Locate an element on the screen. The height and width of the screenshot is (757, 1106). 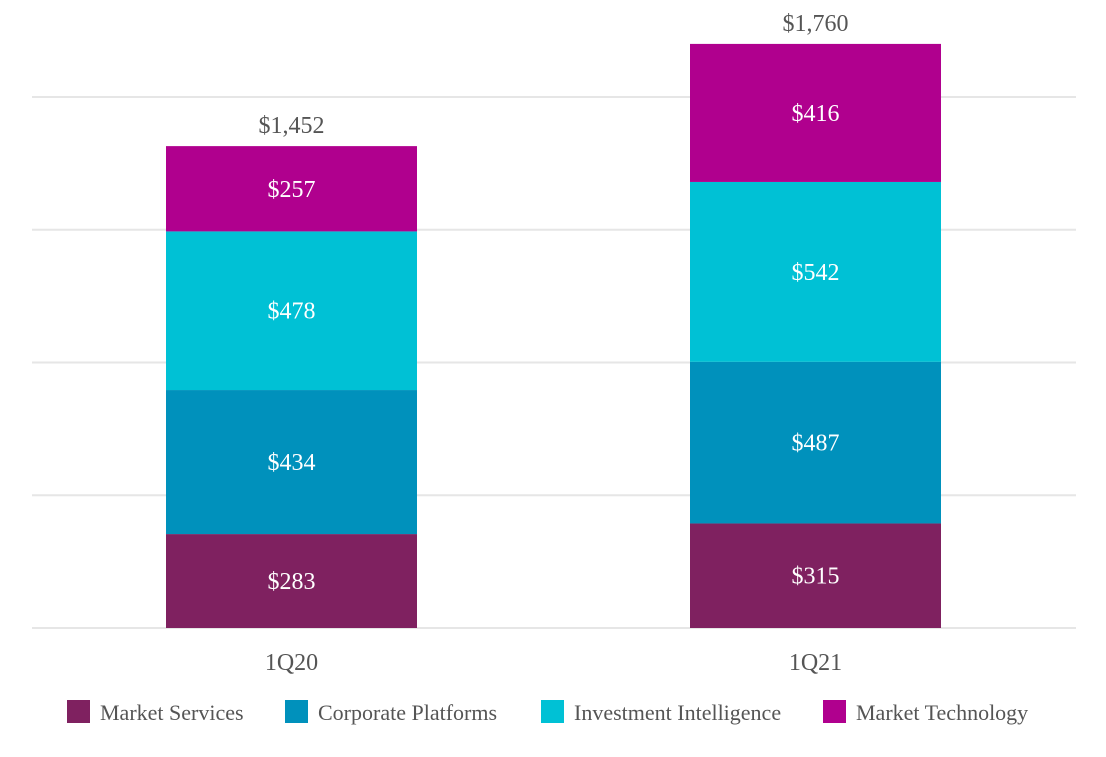
data-label: $434 is located at coordinates (292, 463).